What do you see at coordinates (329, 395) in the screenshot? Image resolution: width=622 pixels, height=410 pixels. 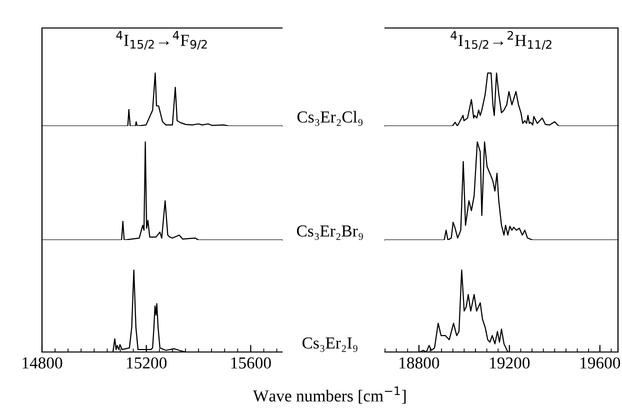 I see `x-axis-title: Wave numbers [cm$^{−1}$]` at bounding box center [329, 395].